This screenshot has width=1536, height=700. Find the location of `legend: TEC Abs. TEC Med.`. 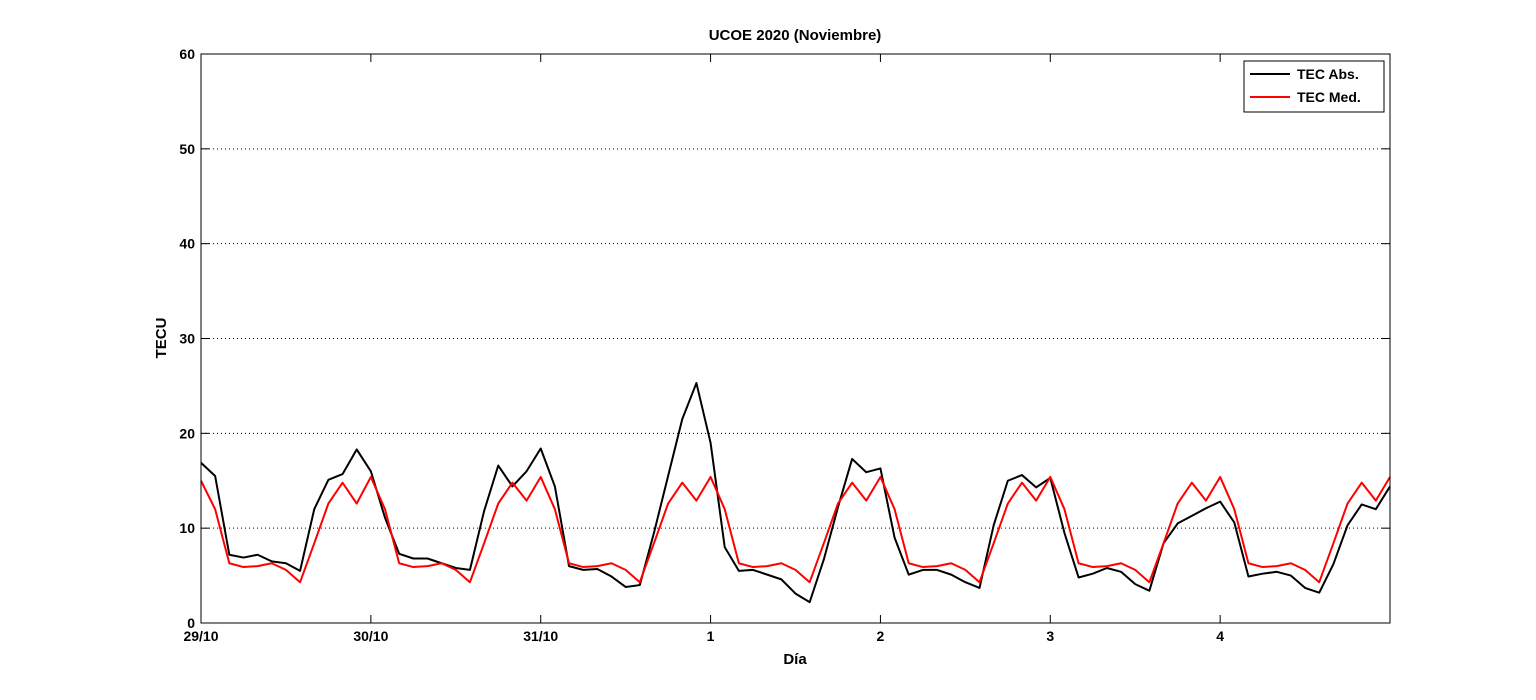

legend: TEC Abs. TEC Med. is located at coordinates (1314, 86).